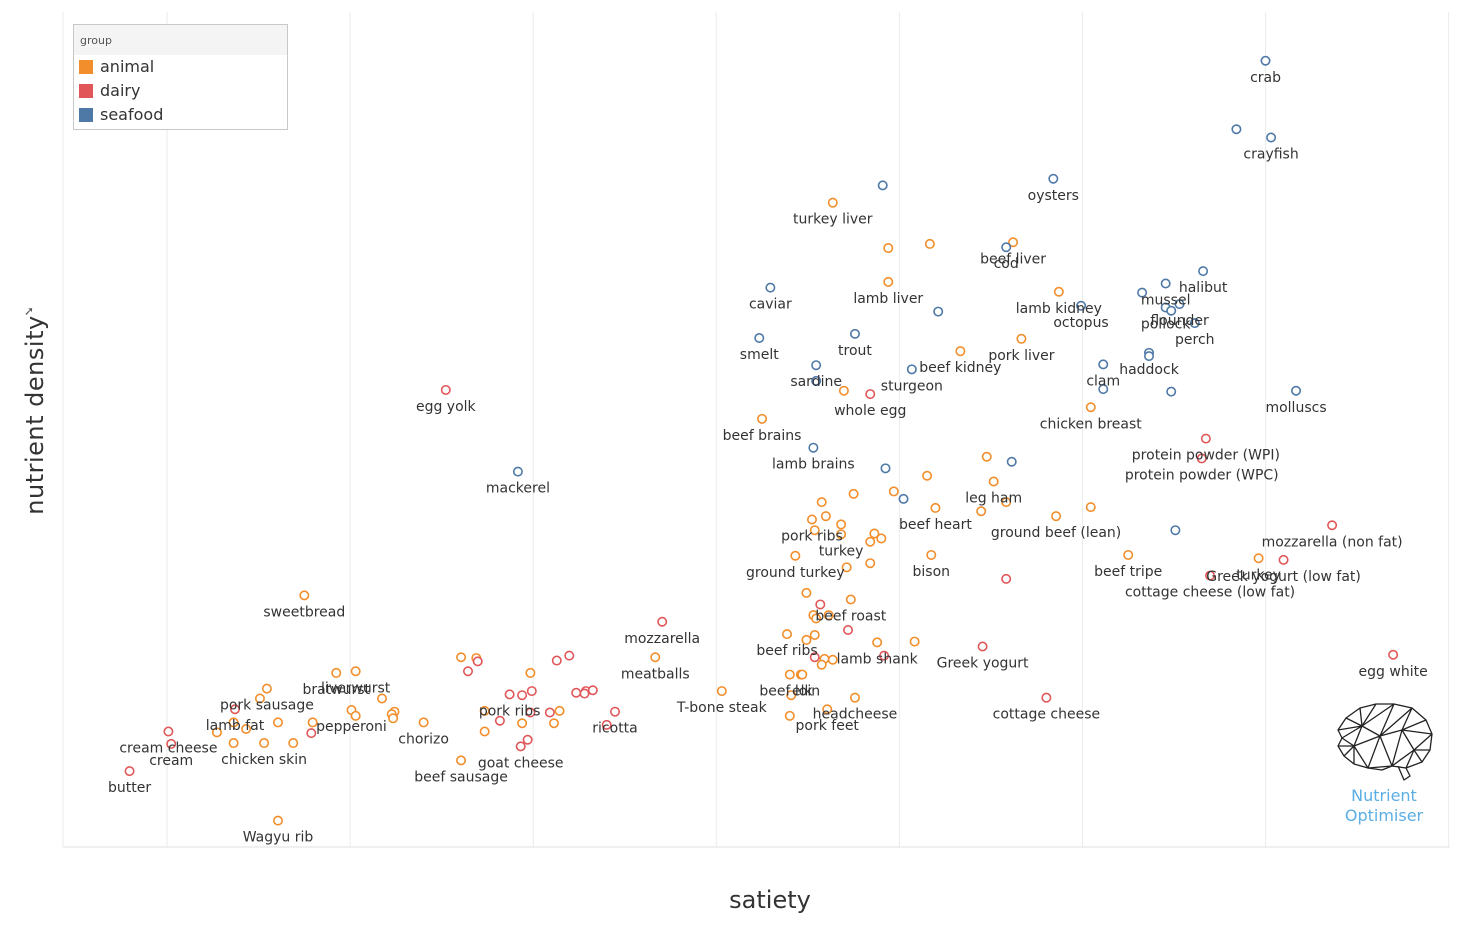 This screenshot has height=931, width=1471. Describe the element at coordinates (180, 91) in the screenshot. I see `legend-item-dairy: dairy` at that location.